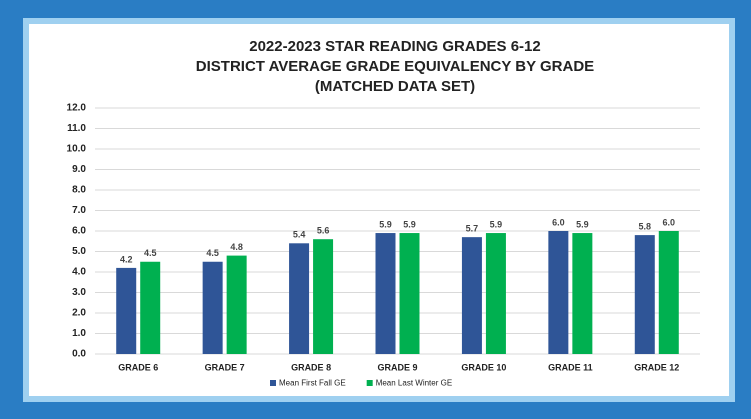 This screenshot has height=419, width=751. I want to click on chart-title: (MATCHED DATA SET), so click(395, 86).